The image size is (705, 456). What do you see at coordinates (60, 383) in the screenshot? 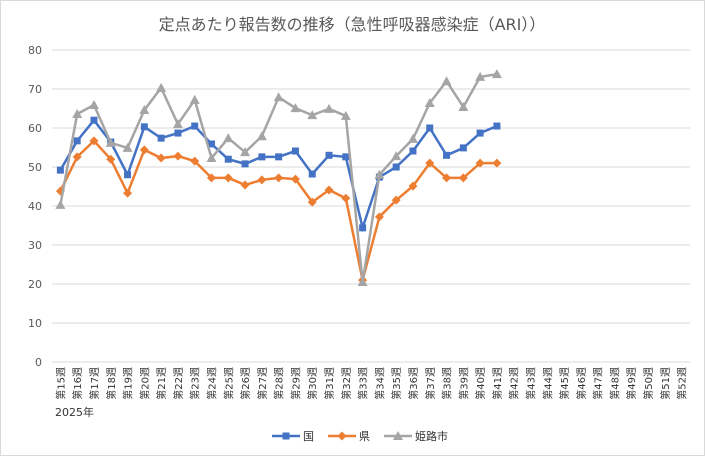
I see `x-tick-label: 第15週` at bounding box center [60, 383].